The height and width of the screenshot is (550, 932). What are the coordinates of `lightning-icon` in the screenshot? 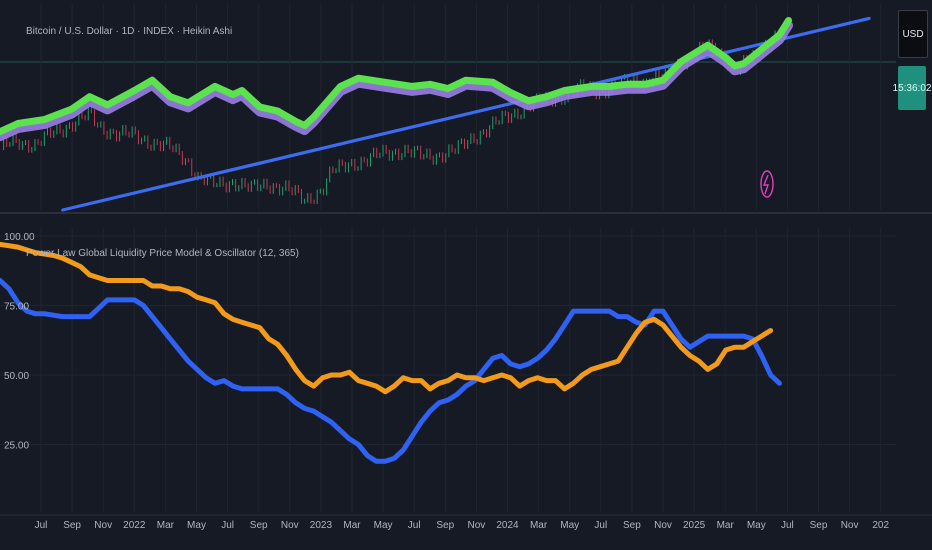 It's located at (767, 184).